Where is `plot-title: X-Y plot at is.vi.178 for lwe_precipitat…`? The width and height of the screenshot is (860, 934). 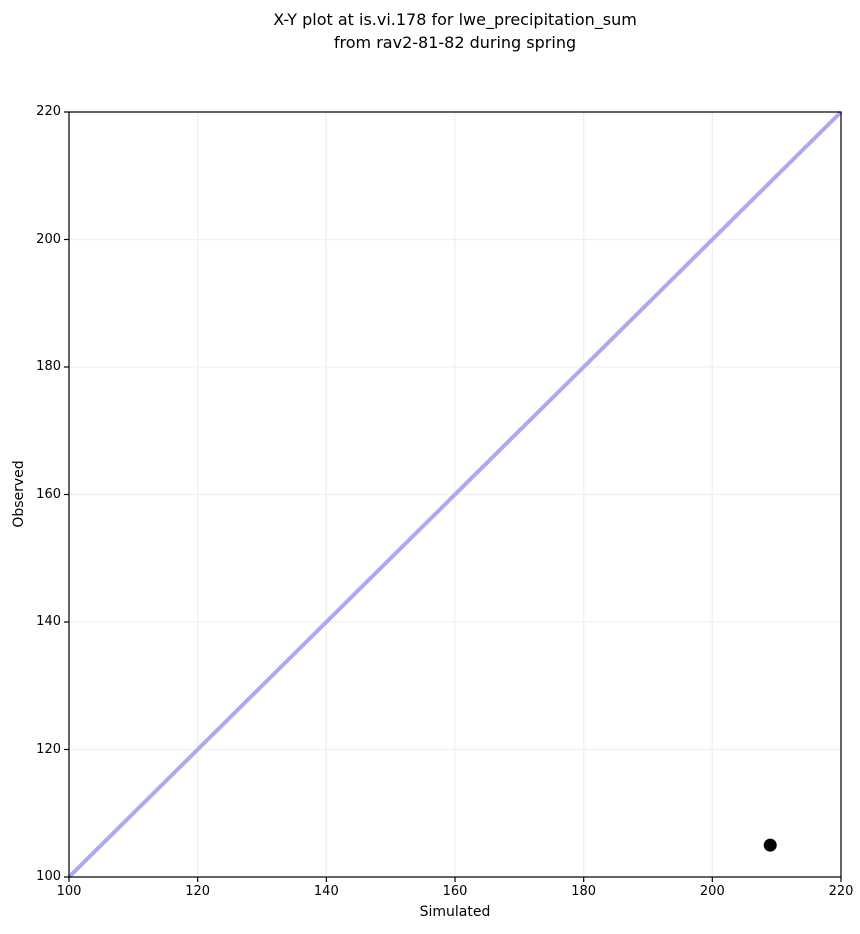 plot-title: X-Y plot at is.vi.178 for lwe_precipitat… is located at coordinates (455, 31).